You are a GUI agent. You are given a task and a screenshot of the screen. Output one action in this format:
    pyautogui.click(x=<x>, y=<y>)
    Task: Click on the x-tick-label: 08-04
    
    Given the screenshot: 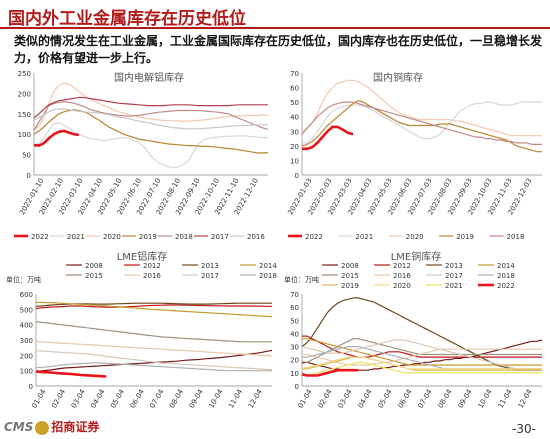 What is the action you would take?
    pyautogui.click(x=176, y=399)
    